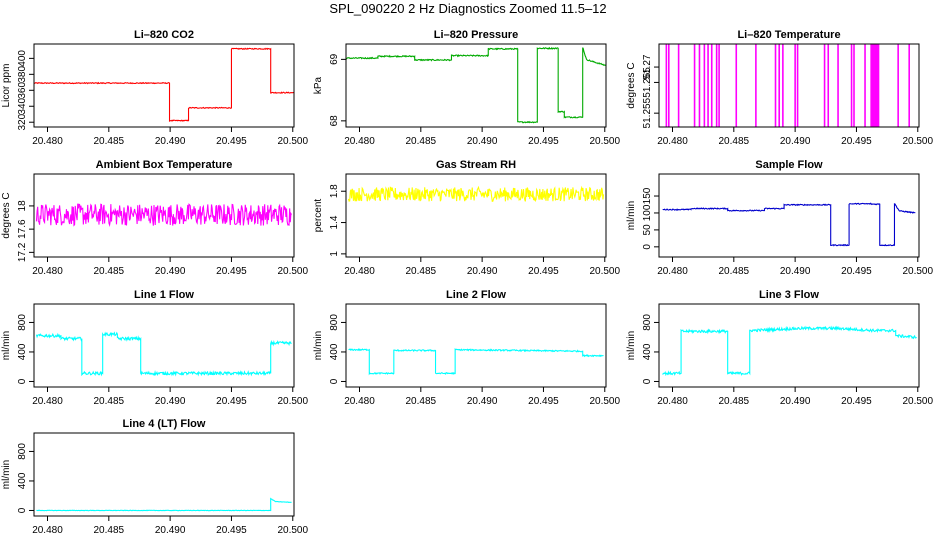 The width and height of the screenshot is (936, 540). Describe the element at coordinates (476, 35) in the screenshot. I see `chart-title: Li–820 Pressure` at that location.